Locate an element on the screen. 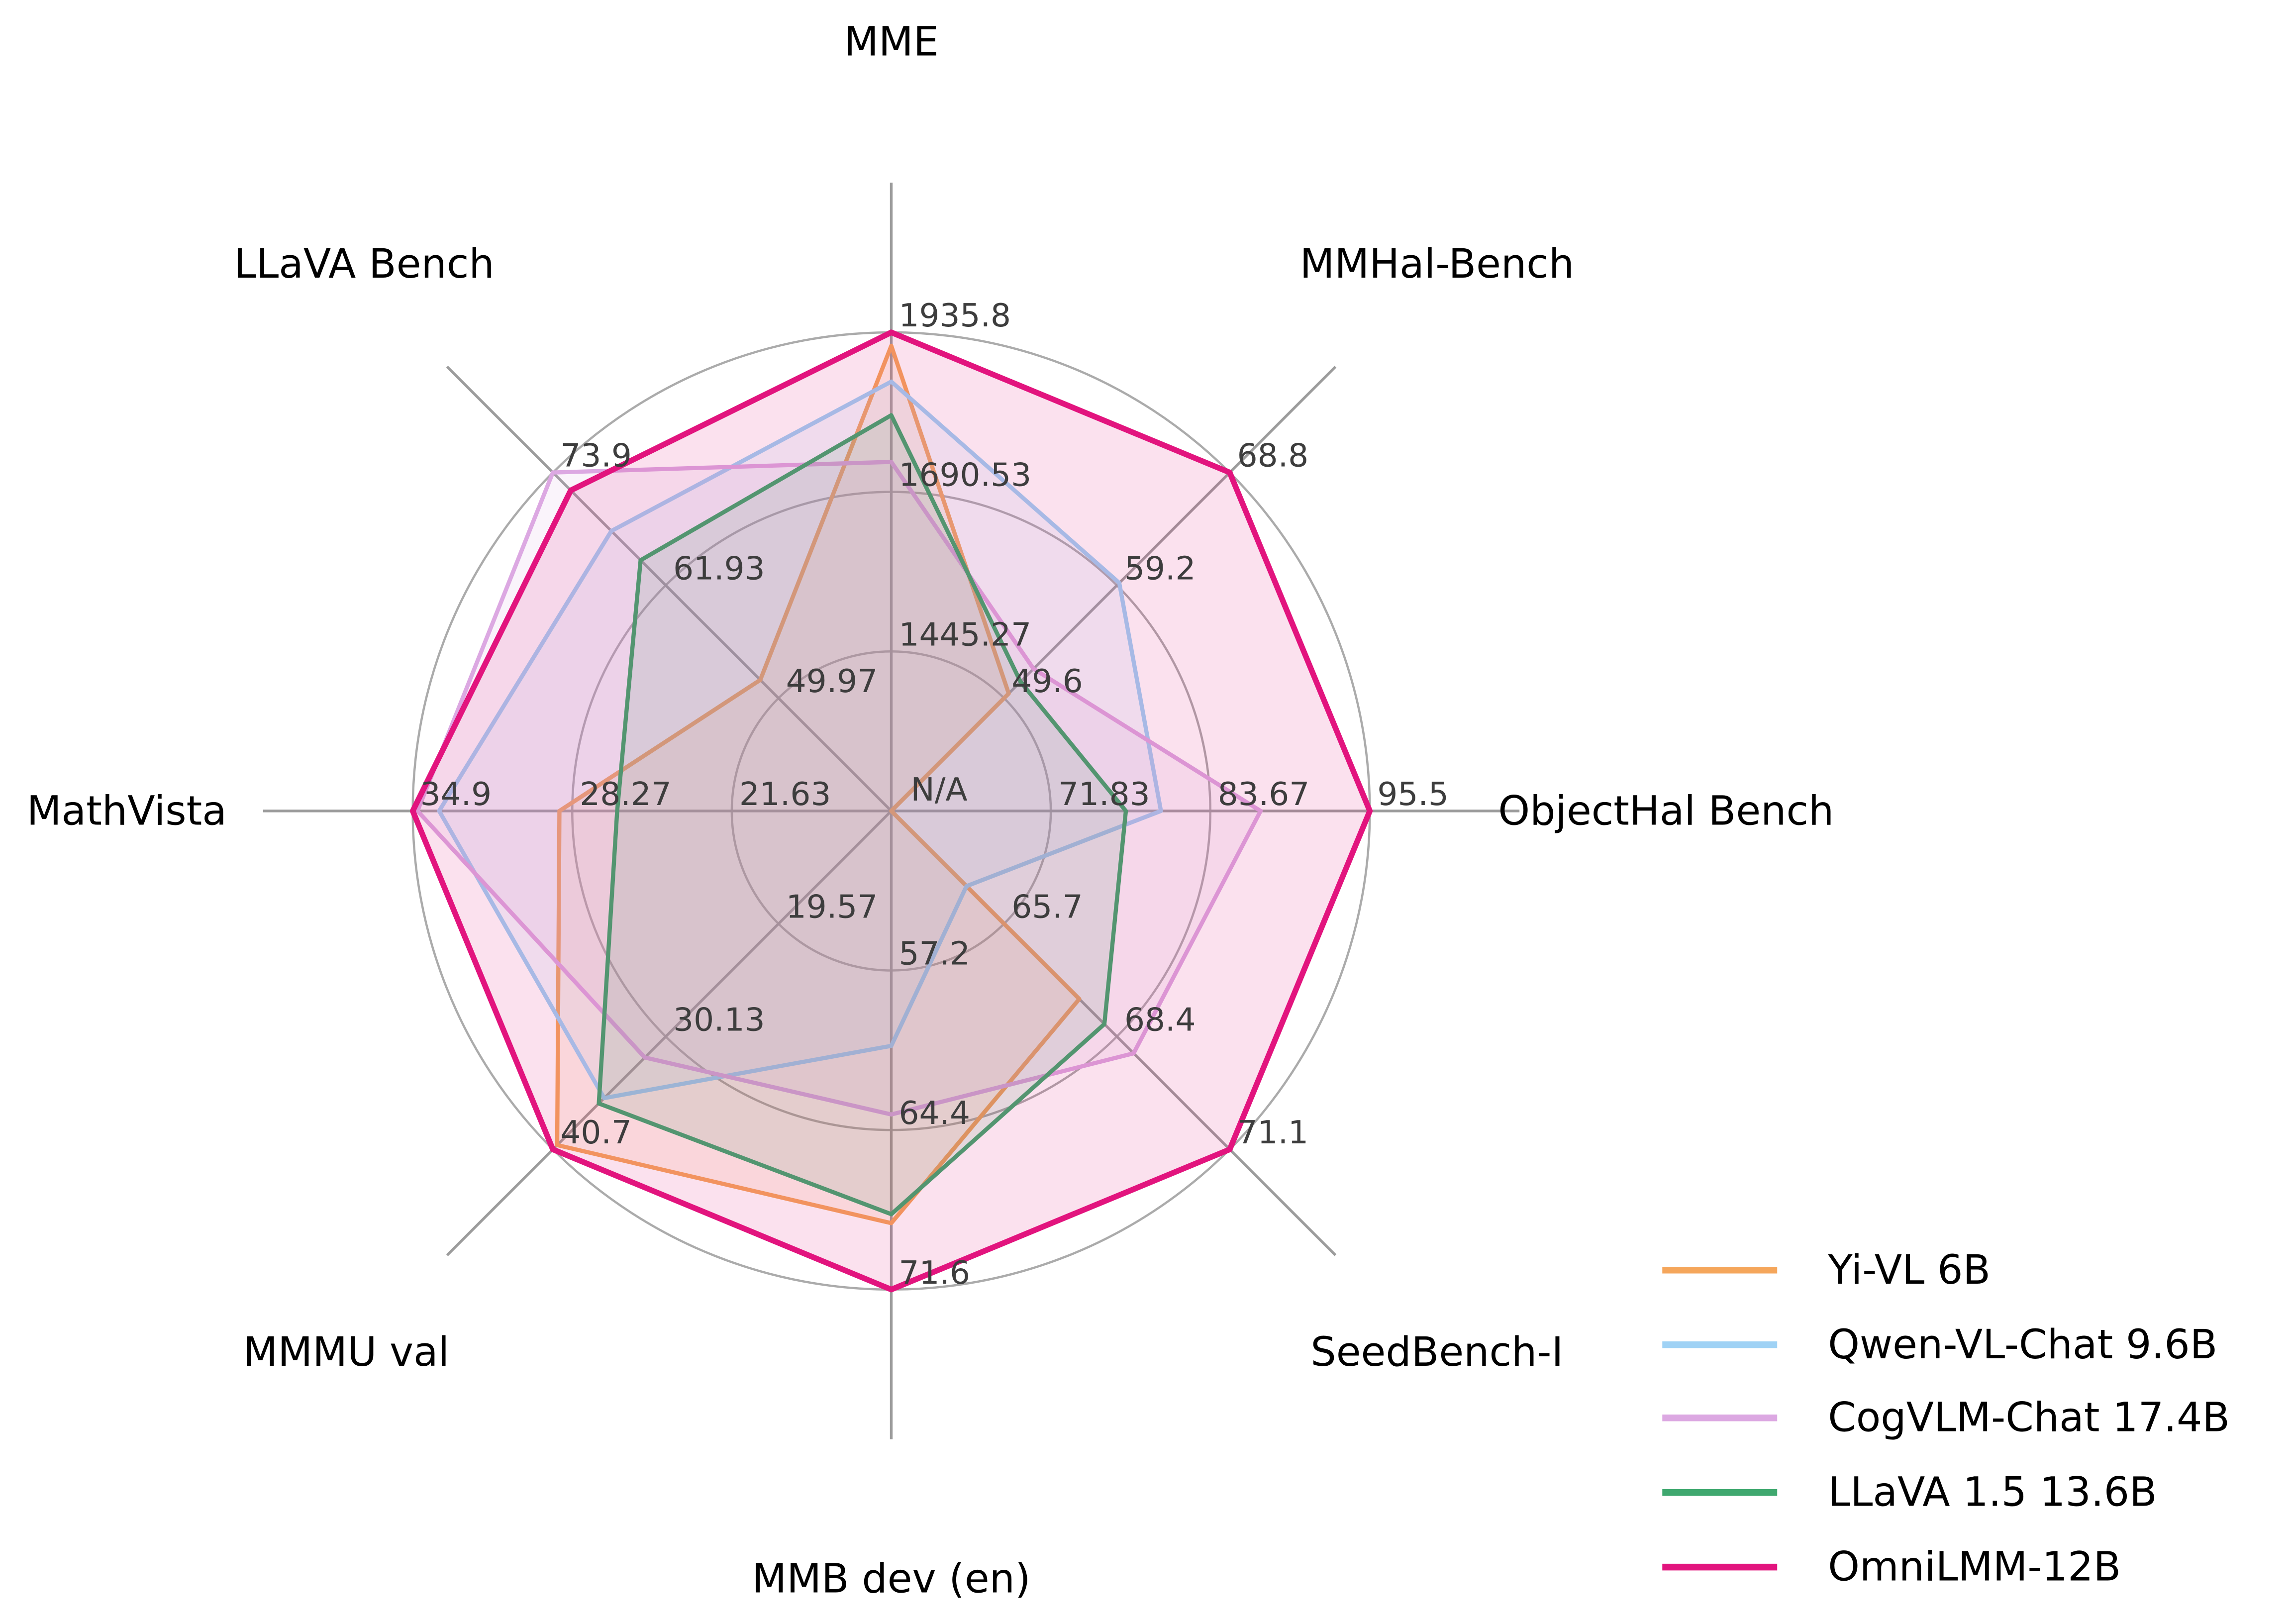 The width and height of the screenshot is (2292, 1624). tick-label-SeedBench-I: 71.1 is located at coordinates (1273, 1133).